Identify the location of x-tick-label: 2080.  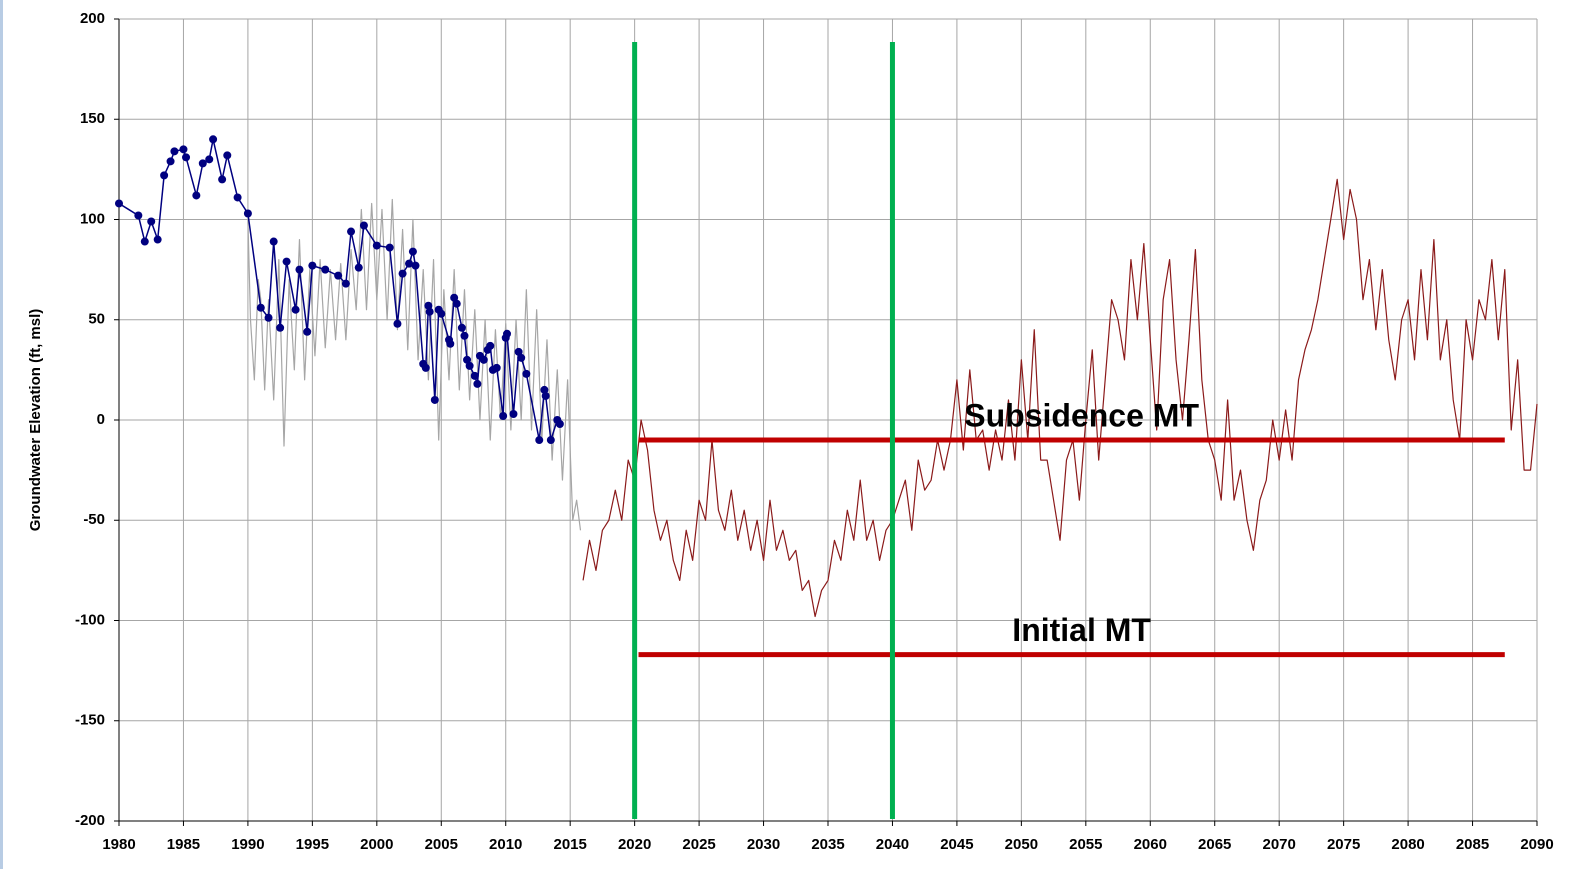
(1407, 844).